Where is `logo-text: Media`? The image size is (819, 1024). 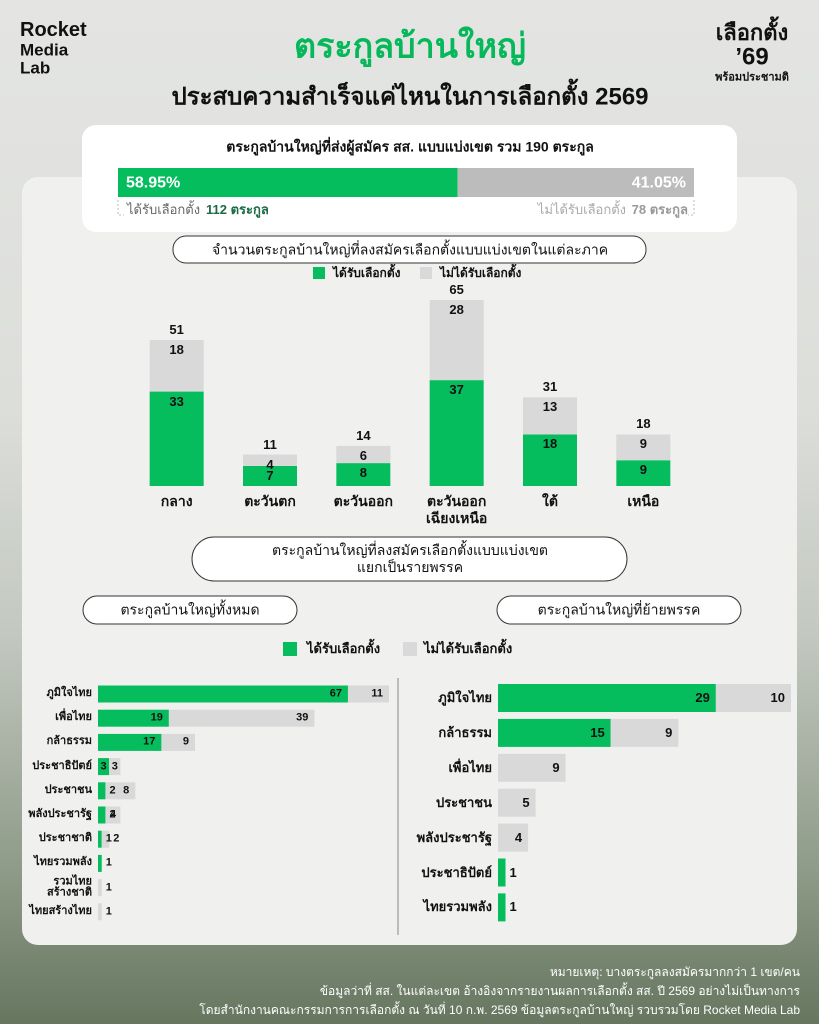 logo-text: Media is located at coordinates (44, 50).